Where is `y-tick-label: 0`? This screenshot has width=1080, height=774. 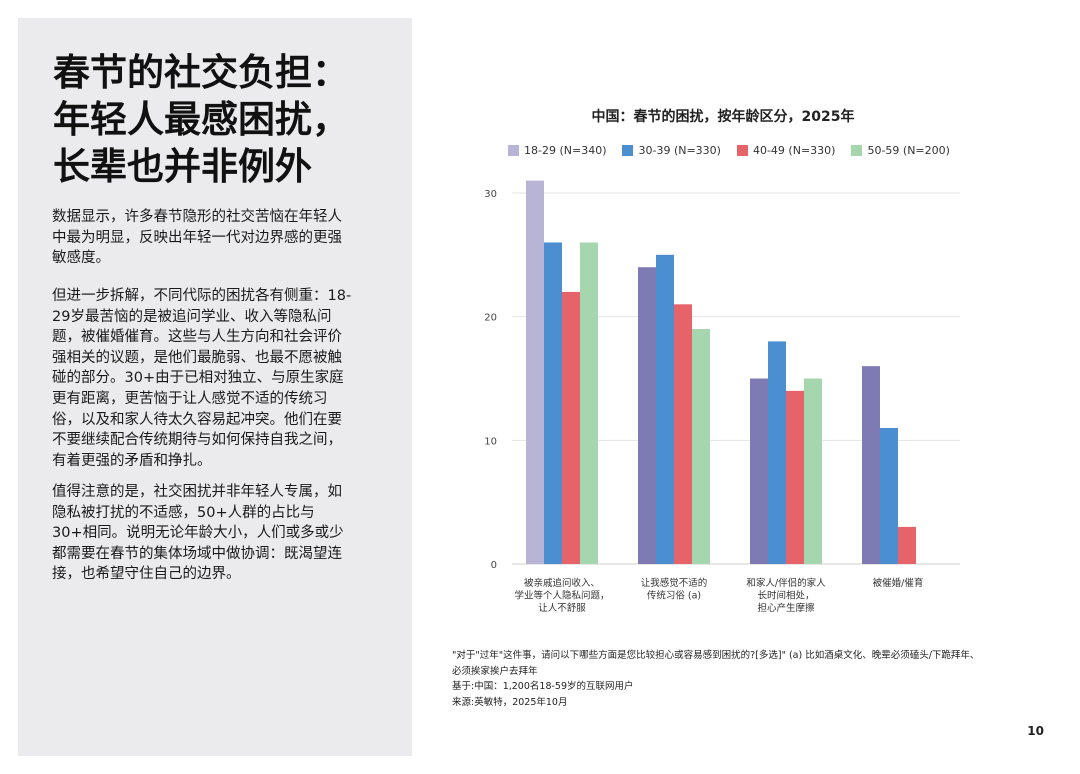 y-tick-label: 0 is located at coordinates (494, 565).